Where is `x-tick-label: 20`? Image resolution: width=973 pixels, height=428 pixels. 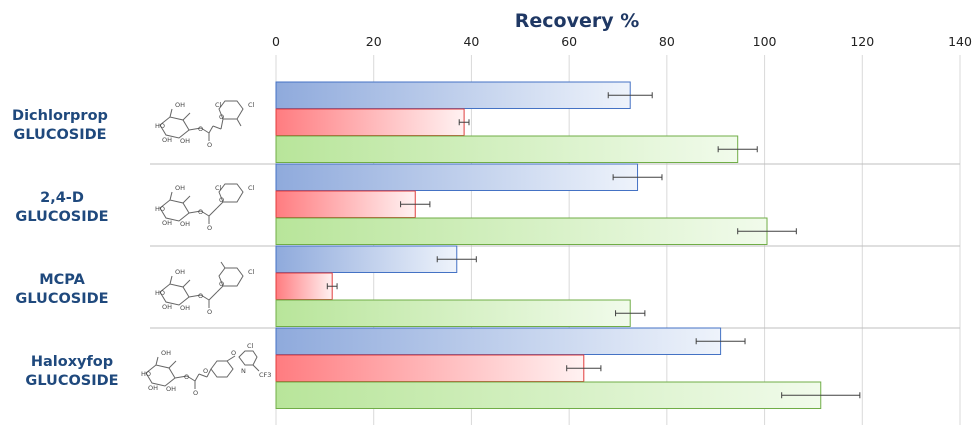 x-tick-label: 20 is located at coordinates (374, 41).